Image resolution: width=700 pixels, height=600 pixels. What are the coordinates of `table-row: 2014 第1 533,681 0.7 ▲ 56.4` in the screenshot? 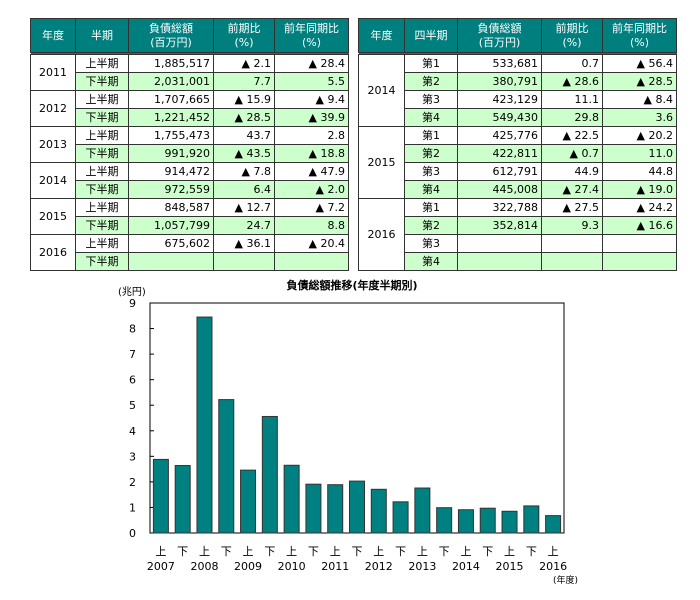 It's located at (517, 90).